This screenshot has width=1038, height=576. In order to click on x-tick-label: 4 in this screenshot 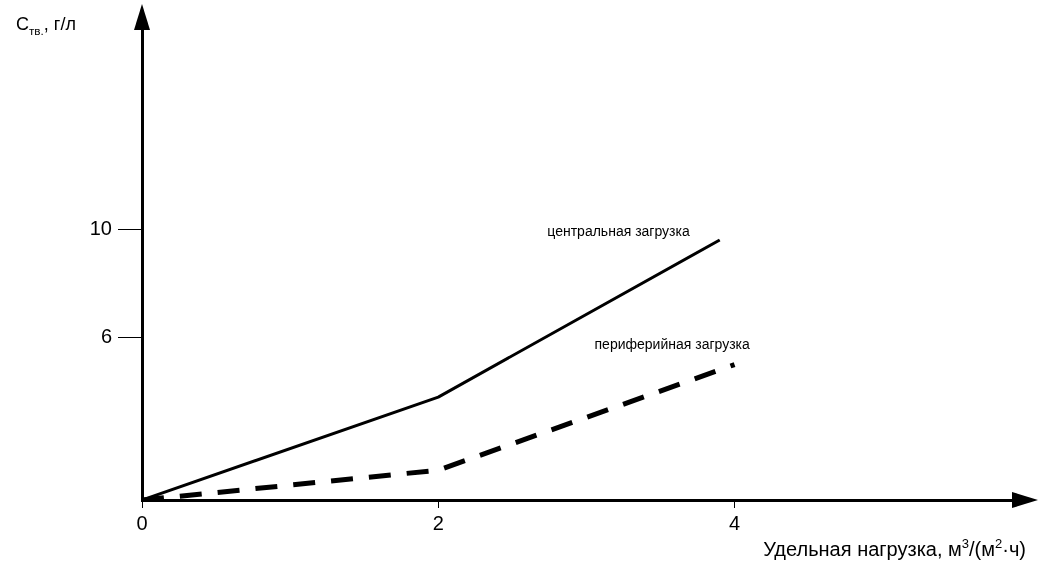, I will do `click(734, 522)`.